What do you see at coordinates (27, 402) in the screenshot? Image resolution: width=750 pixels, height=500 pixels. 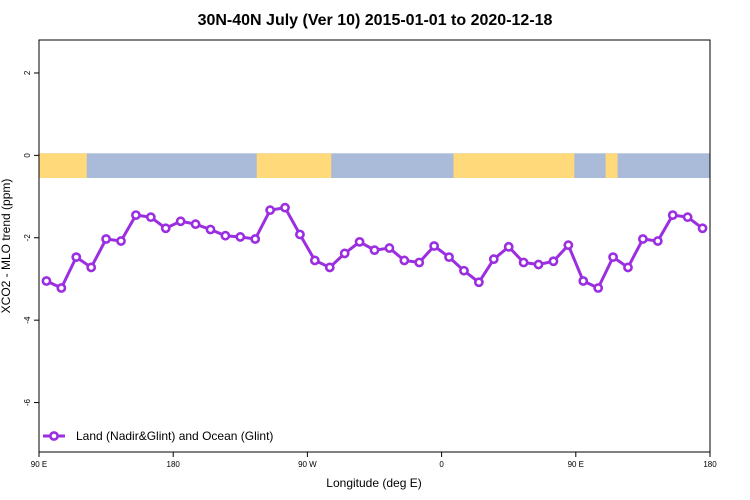 I see `y-tick-label-5: -6` at bounding box center [27, 402].